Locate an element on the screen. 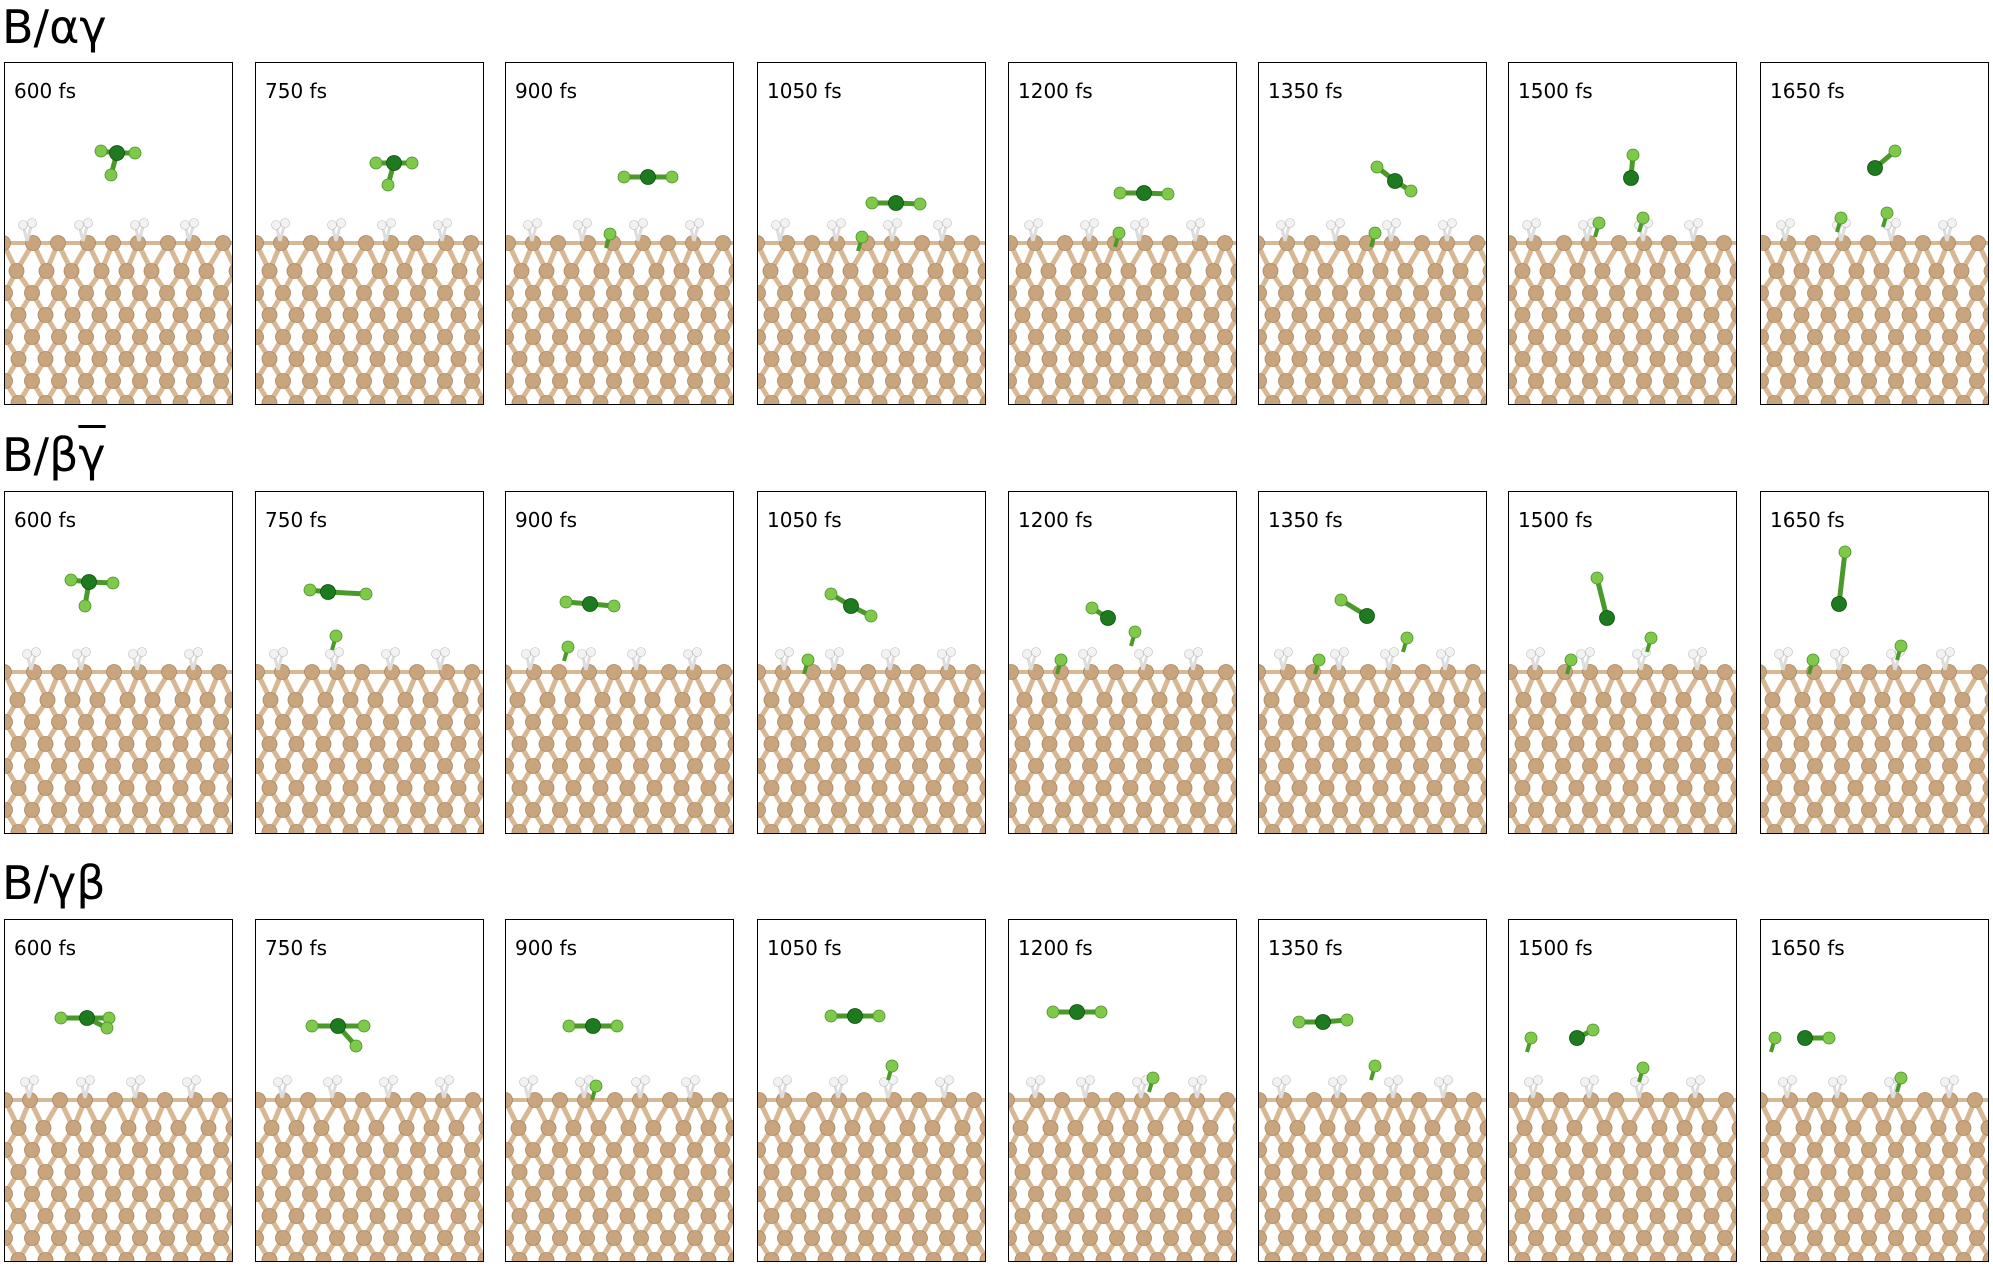  lattice-bond is located at coordinates (231, 702).